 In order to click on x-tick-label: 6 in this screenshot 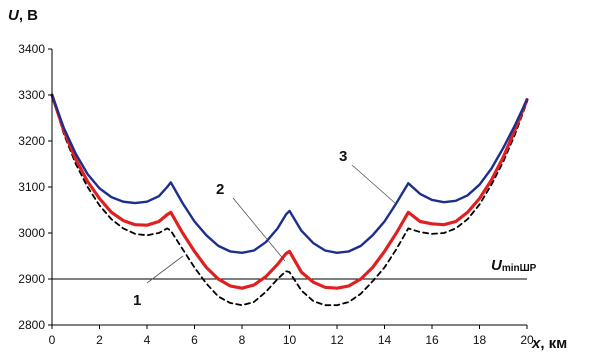, I will do `click(194, 340)`.